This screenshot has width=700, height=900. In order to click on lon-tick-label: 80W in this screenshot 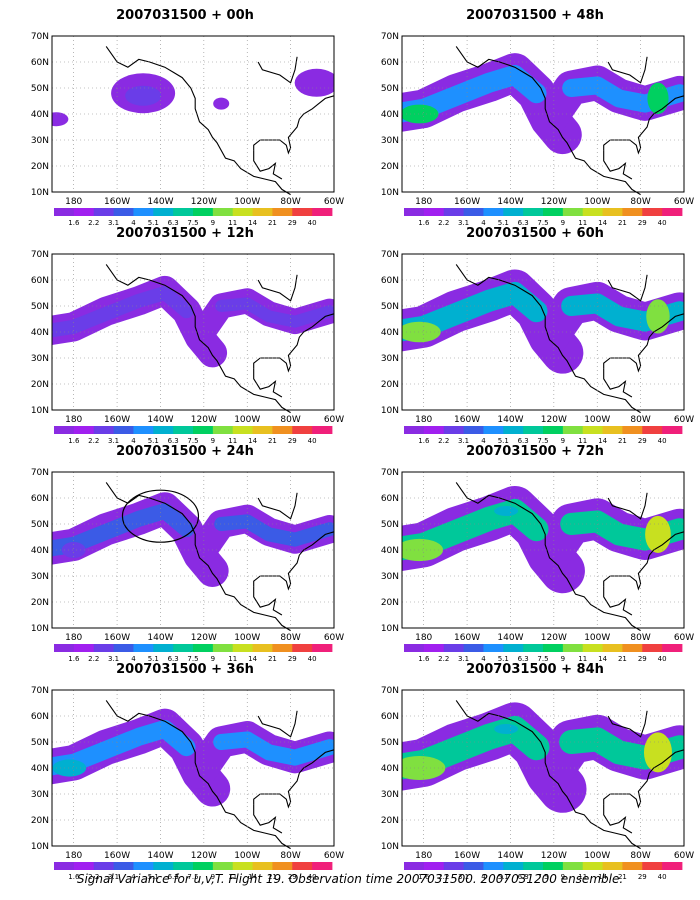, I will do `click(290, 420)`.